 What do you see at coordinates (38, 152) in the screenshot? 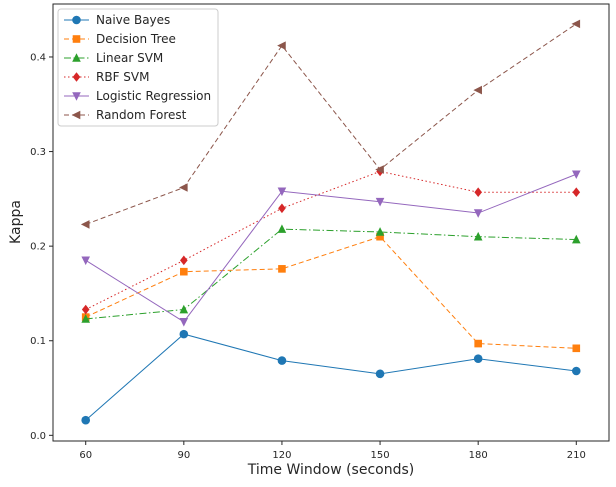
I see `y-tick-label: 0.3` at bounding box center [38, 152].